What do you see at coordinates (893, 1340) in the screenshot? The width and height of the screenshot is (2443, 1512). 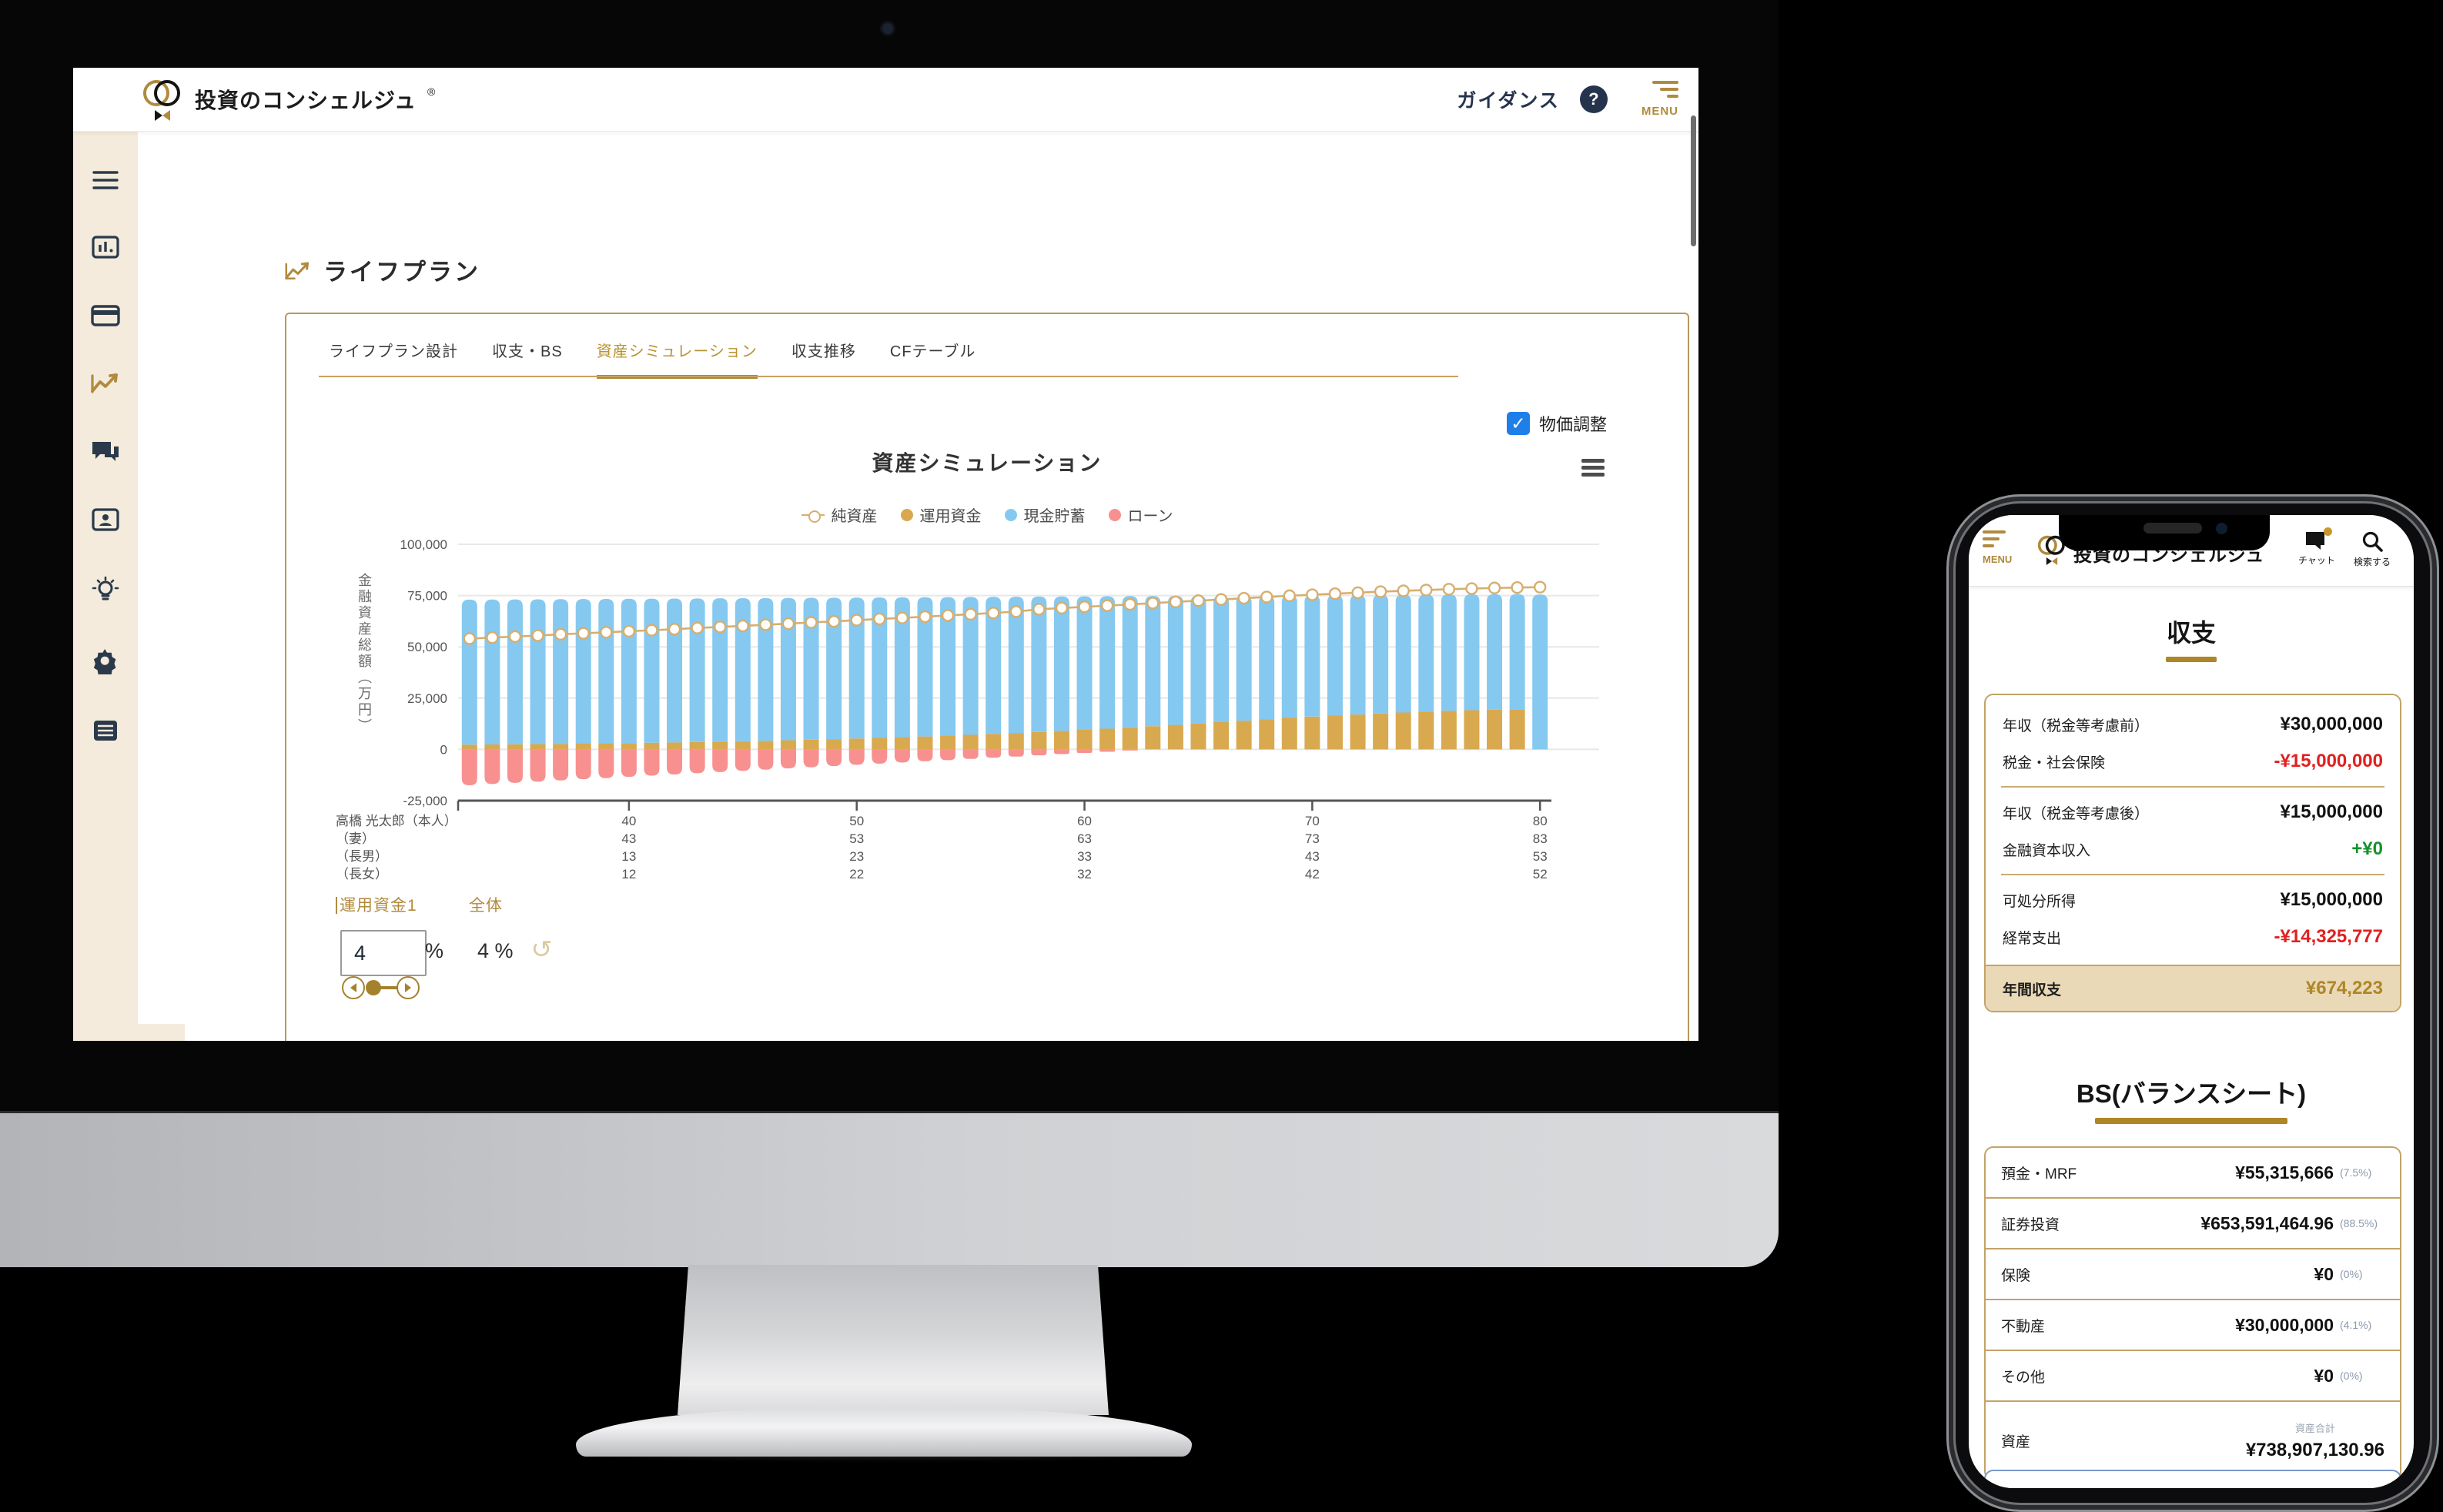 I see `monitor-stand-neck` at bounding box center [893, 1340].